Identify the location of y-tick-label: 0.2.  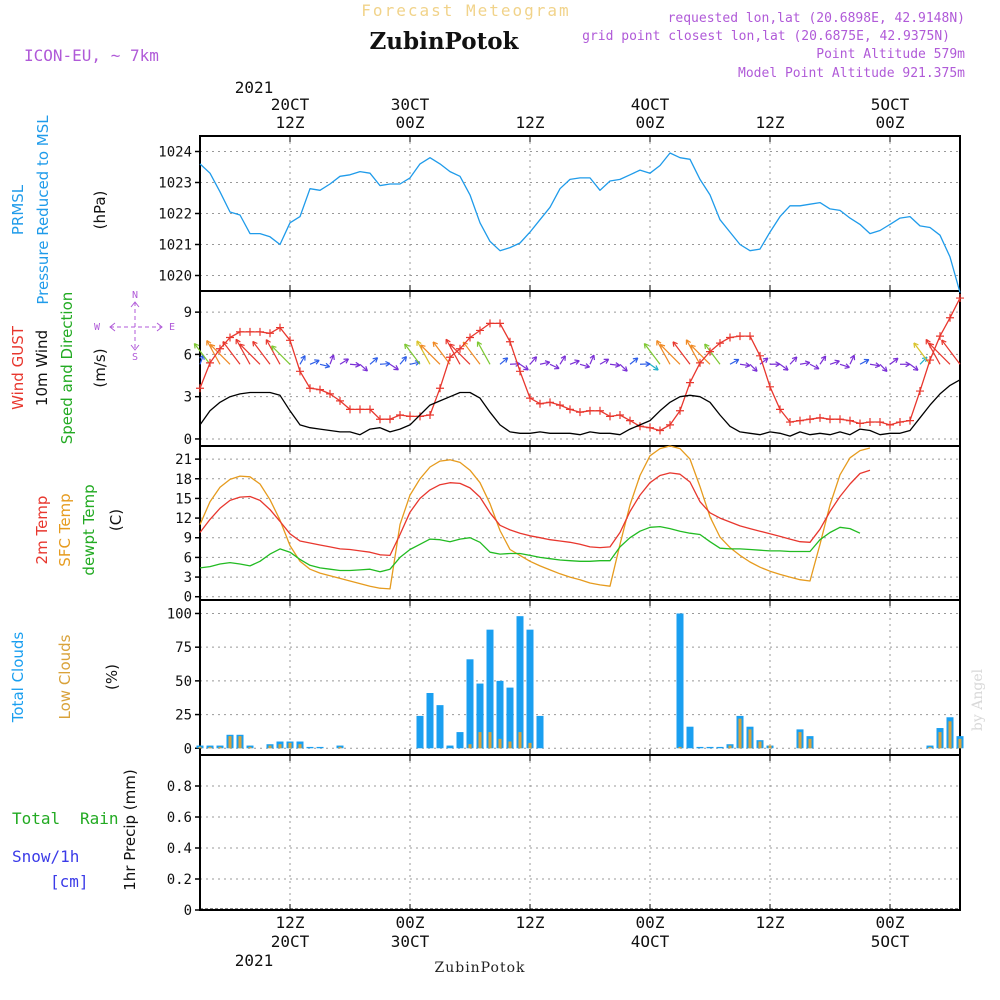
(179, 880).